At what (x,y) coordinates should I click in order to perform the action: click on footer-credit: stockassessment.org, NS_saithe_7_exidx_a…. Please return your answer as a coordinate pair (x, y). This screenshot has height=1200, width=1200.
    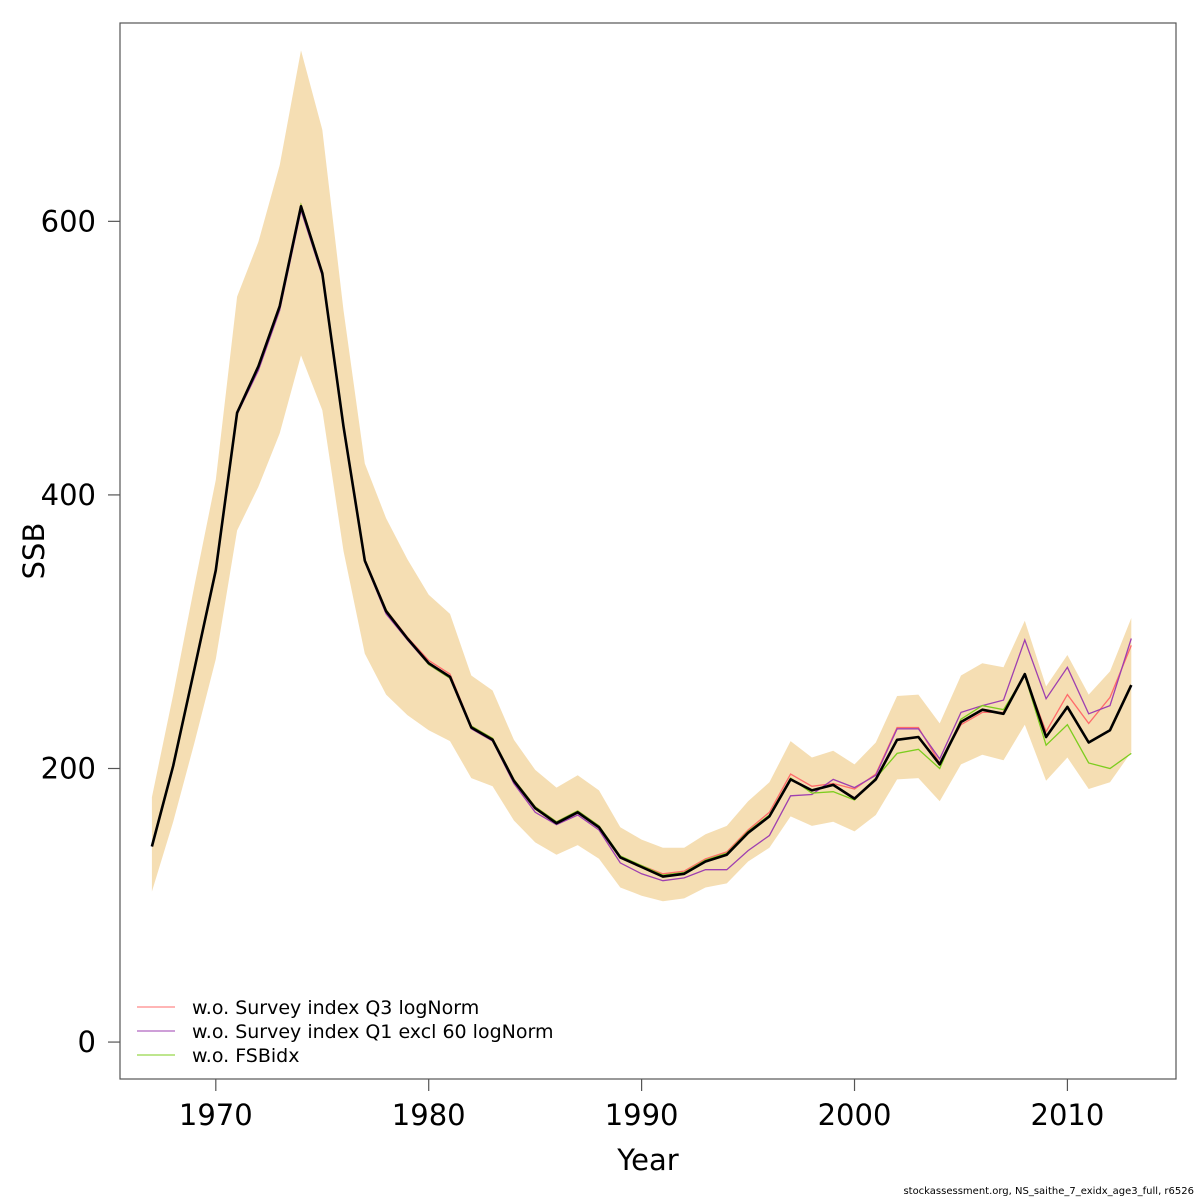
    Looking at the image, I should click on (1048, 1191).